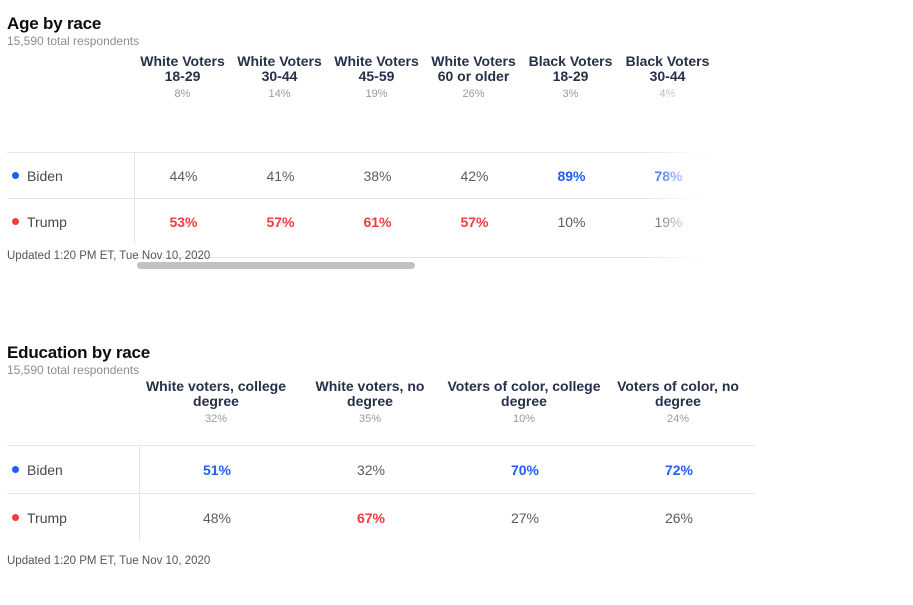 Image resolution: width=913 pixels, height=605 pixels. Describe the element at coordinates (571, 221) in the screenshot. I see `table-cell: 10%` at that location.